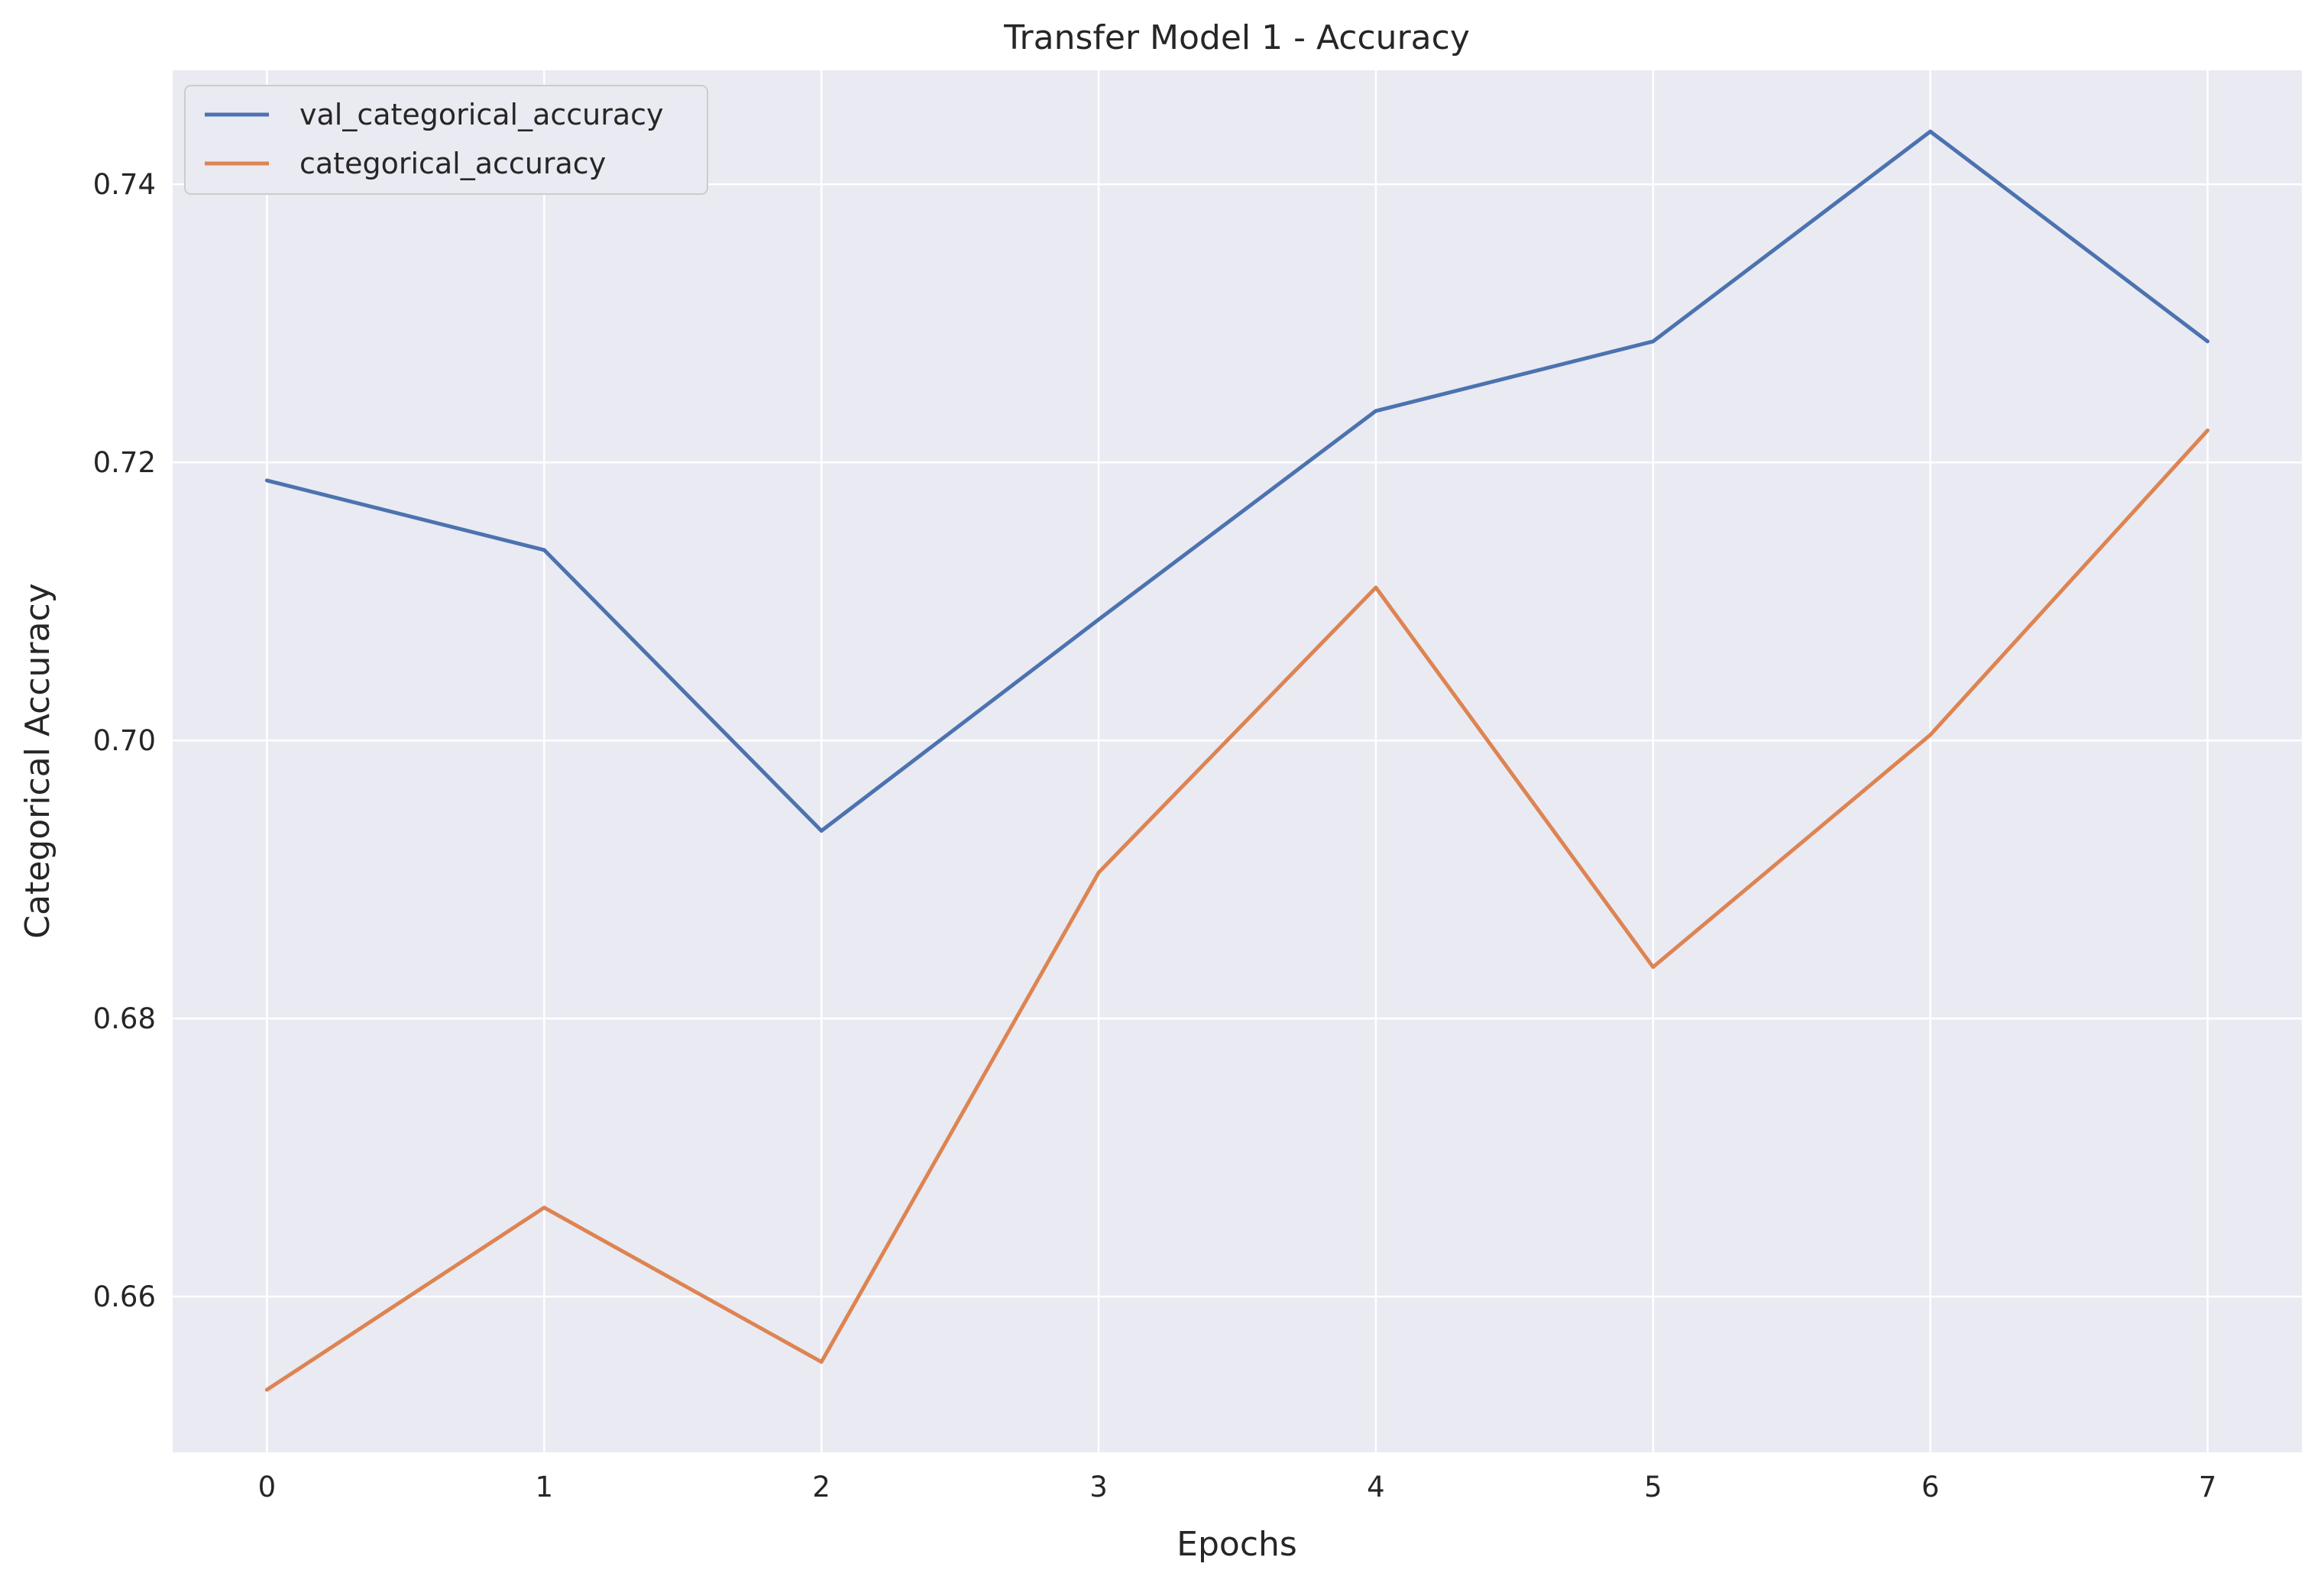  What do you see at coordinates (2208, 1487) in the screenshot?
I see `x-tick-label: 7` at bounding box center [2208, 1487].